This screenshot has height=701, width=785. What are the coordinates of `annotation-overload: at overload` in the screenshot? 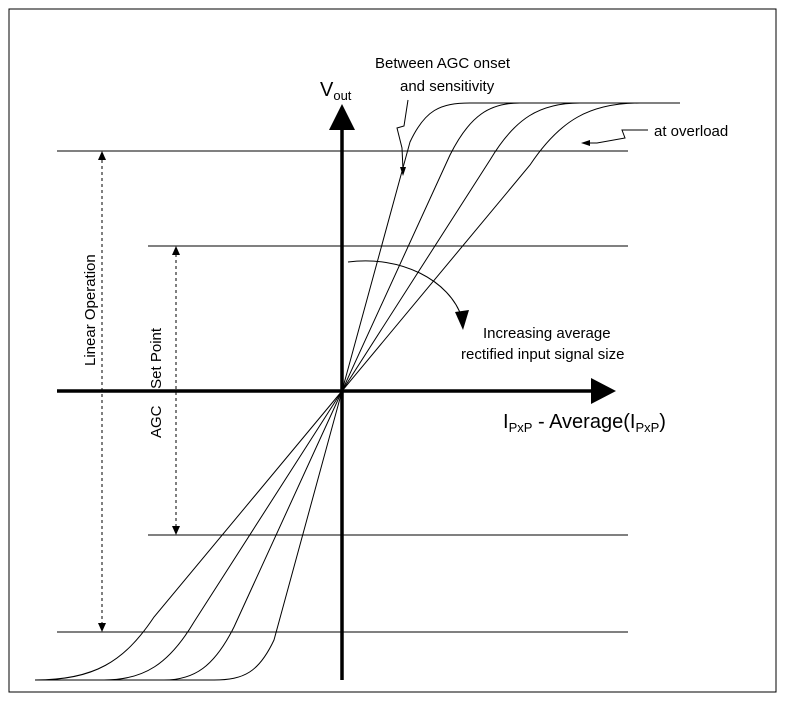 It's located at (691, 131).